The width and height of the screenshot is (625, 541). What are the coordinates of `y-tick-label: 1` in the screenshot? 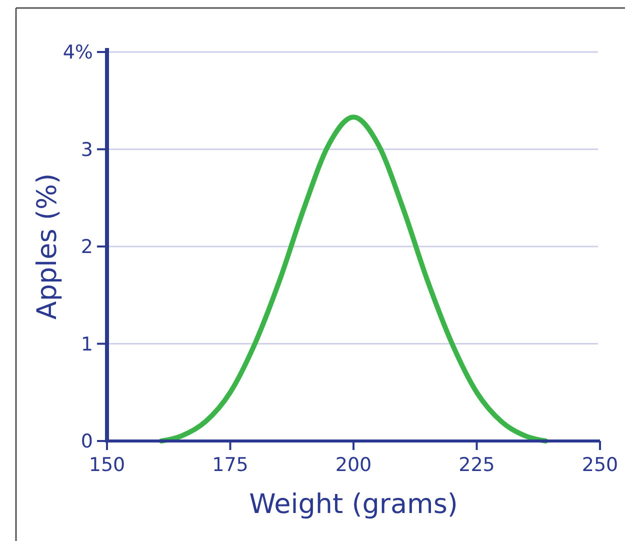 It's located at (86, 344).